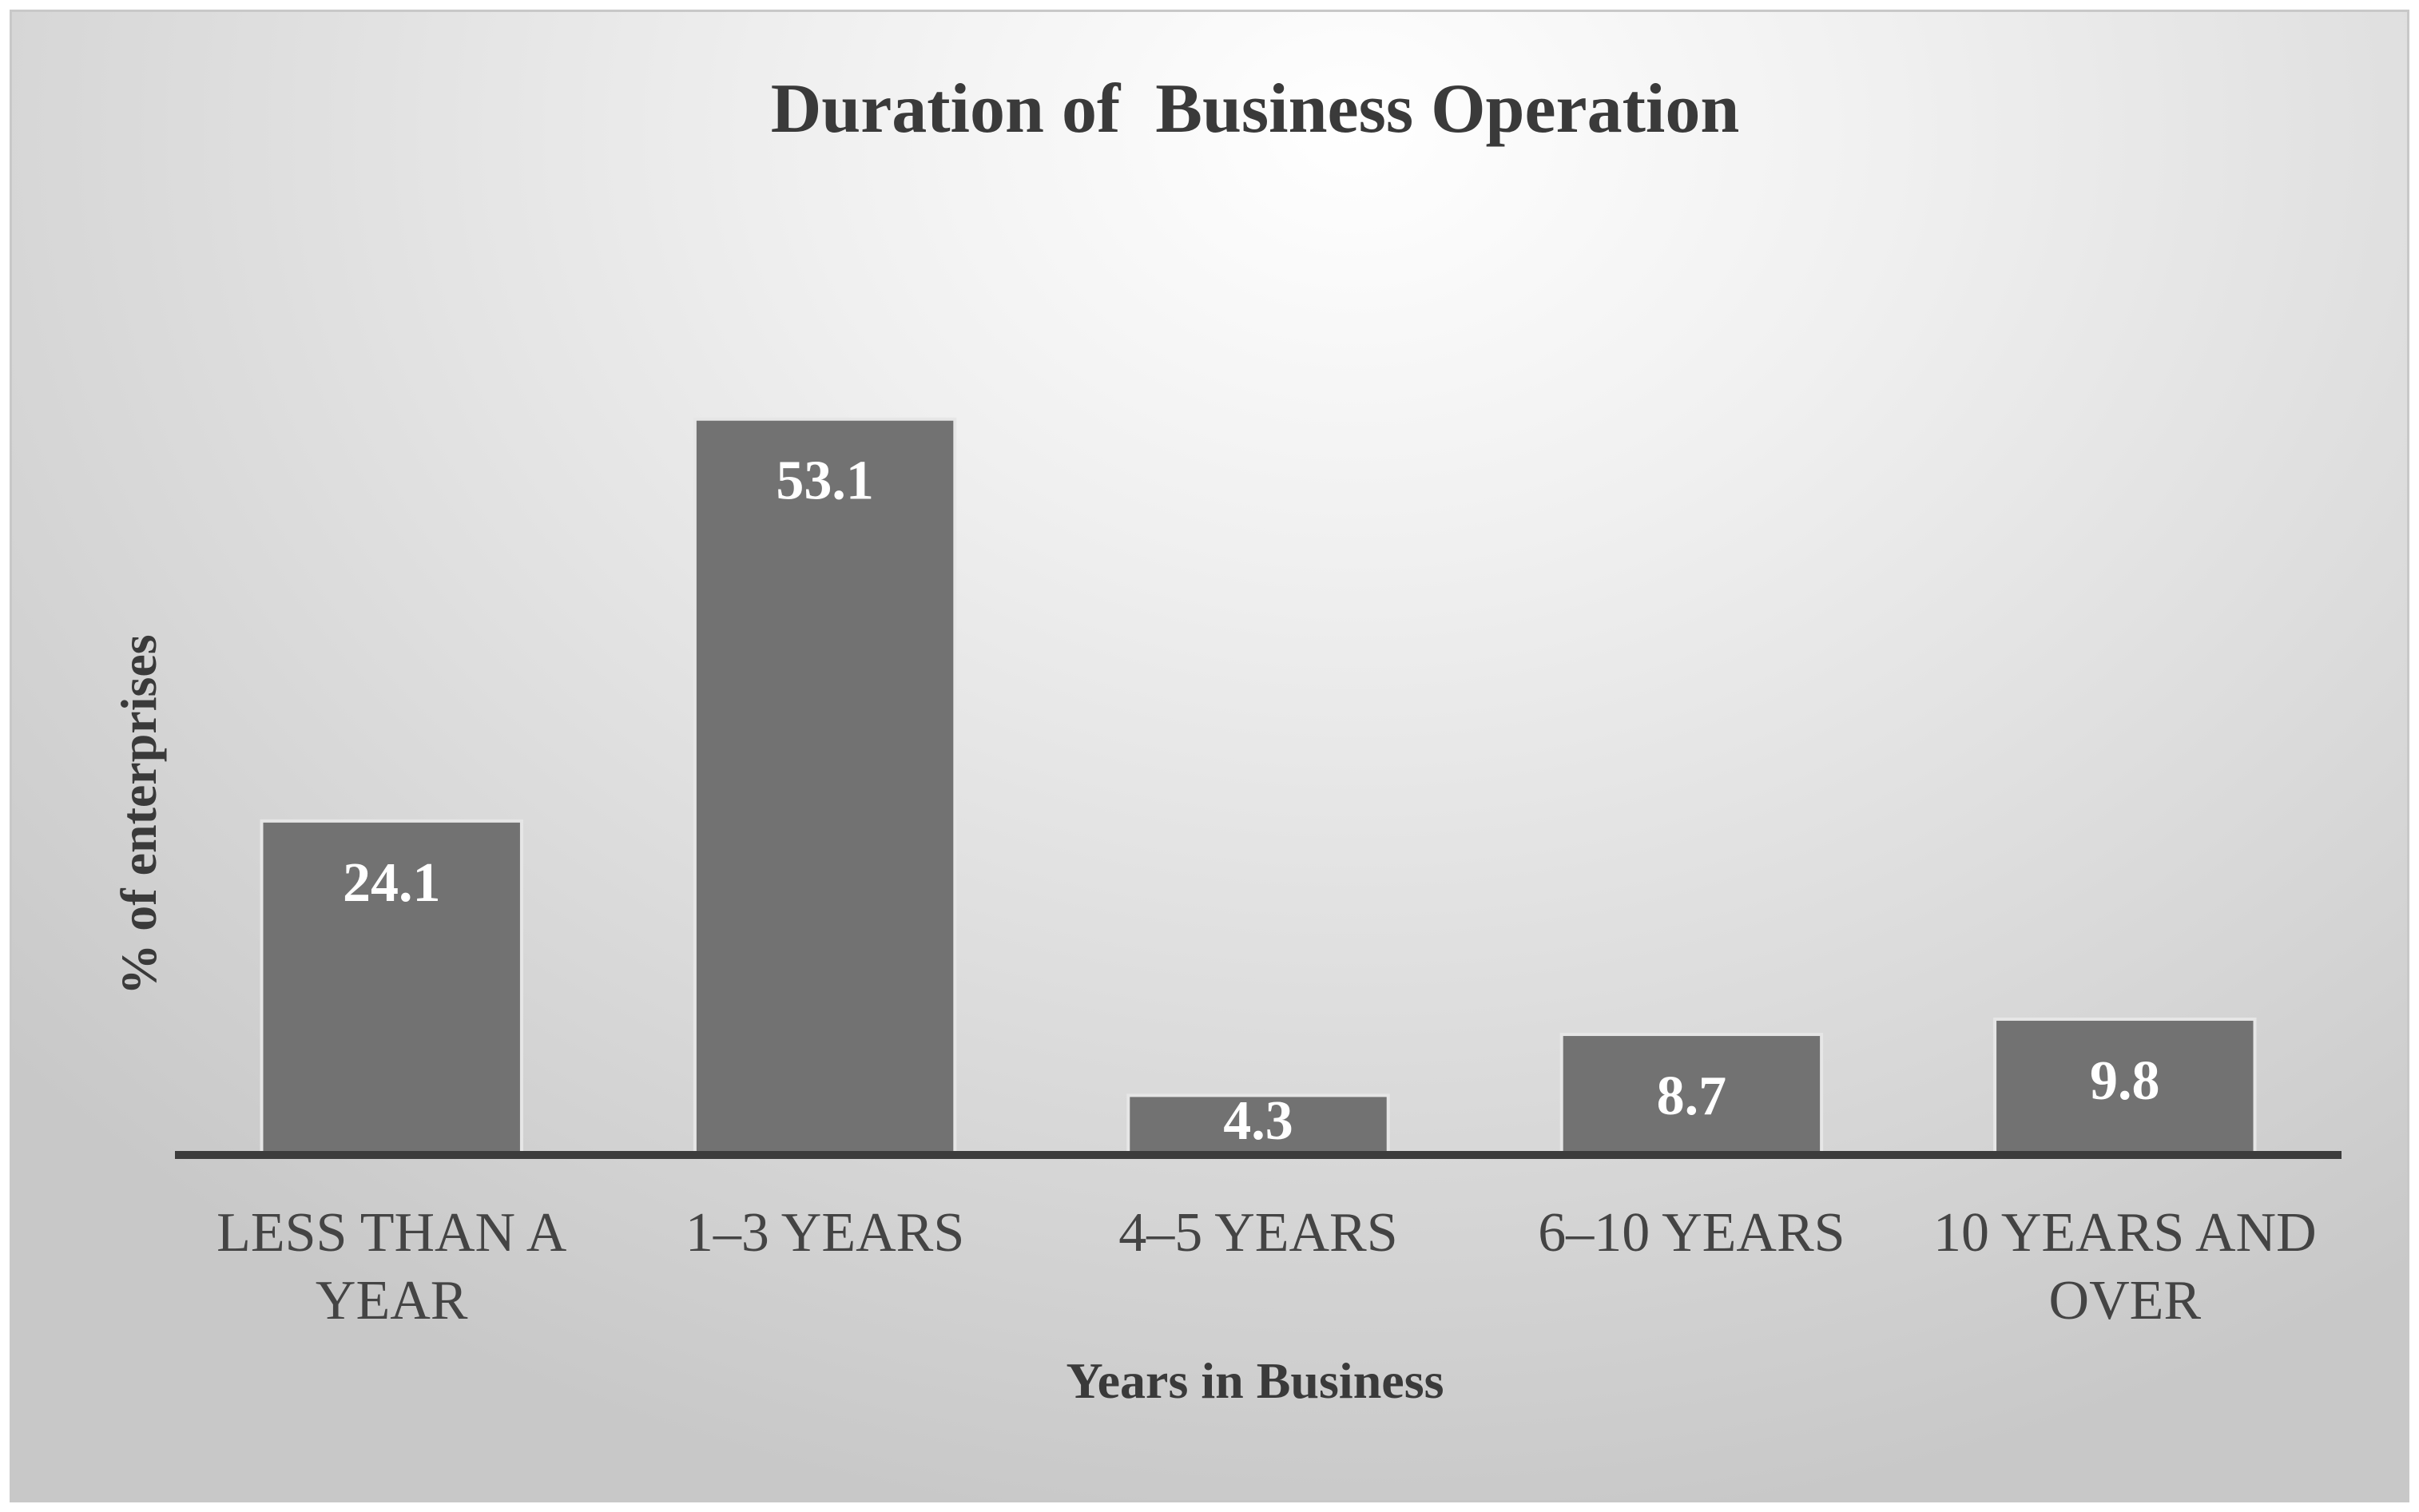 The image size is (2419, 1512). What do you see at coordinates (138, 814) in the screenshot?
I see `y-axis-title: % of enterprises` at bounding box center [138, 814].